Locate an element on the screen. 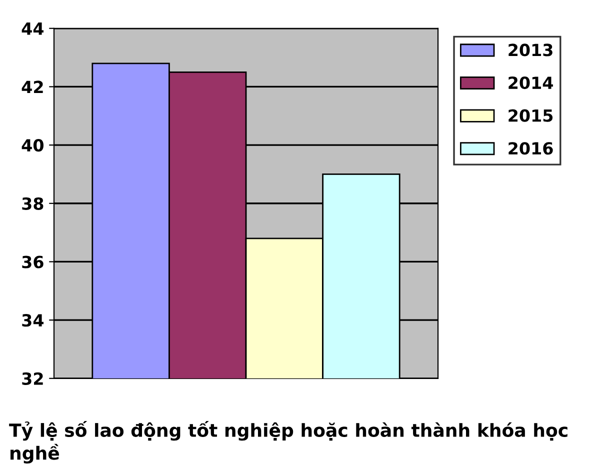  y-tick-label: 38 is located at coordinates (33, 203).